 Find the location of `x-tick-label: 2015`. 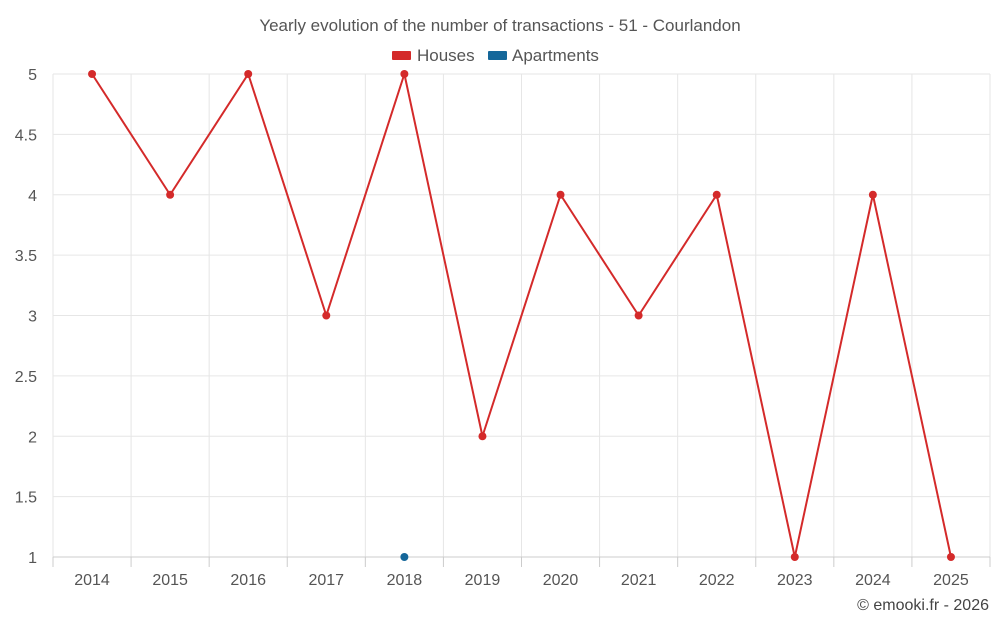

x-tick-label: 2015 is located at coordinates (170, 580).